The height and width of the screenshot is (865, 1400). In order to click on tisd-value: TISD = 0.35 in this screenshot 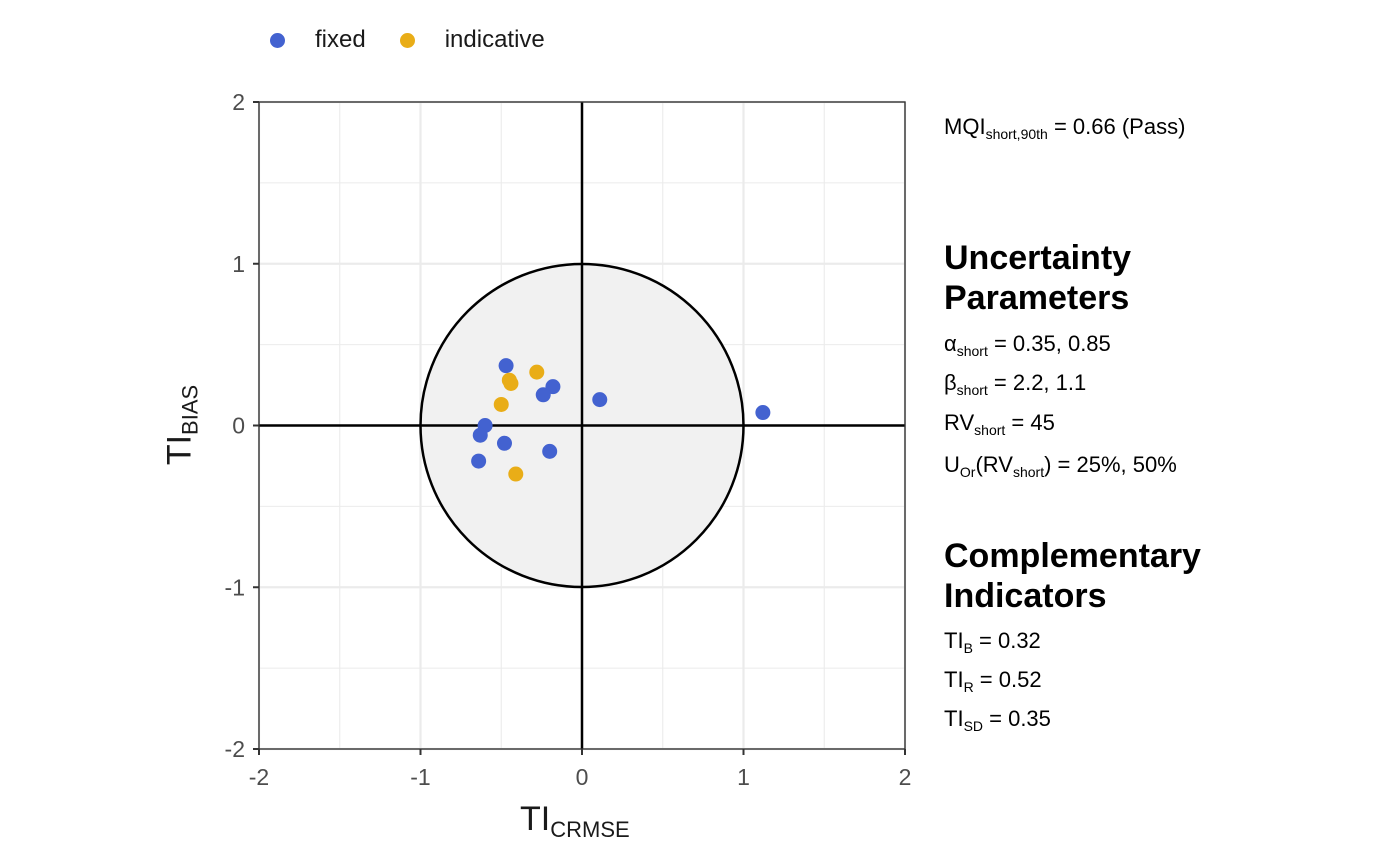, I will do `click(997, 720)`.